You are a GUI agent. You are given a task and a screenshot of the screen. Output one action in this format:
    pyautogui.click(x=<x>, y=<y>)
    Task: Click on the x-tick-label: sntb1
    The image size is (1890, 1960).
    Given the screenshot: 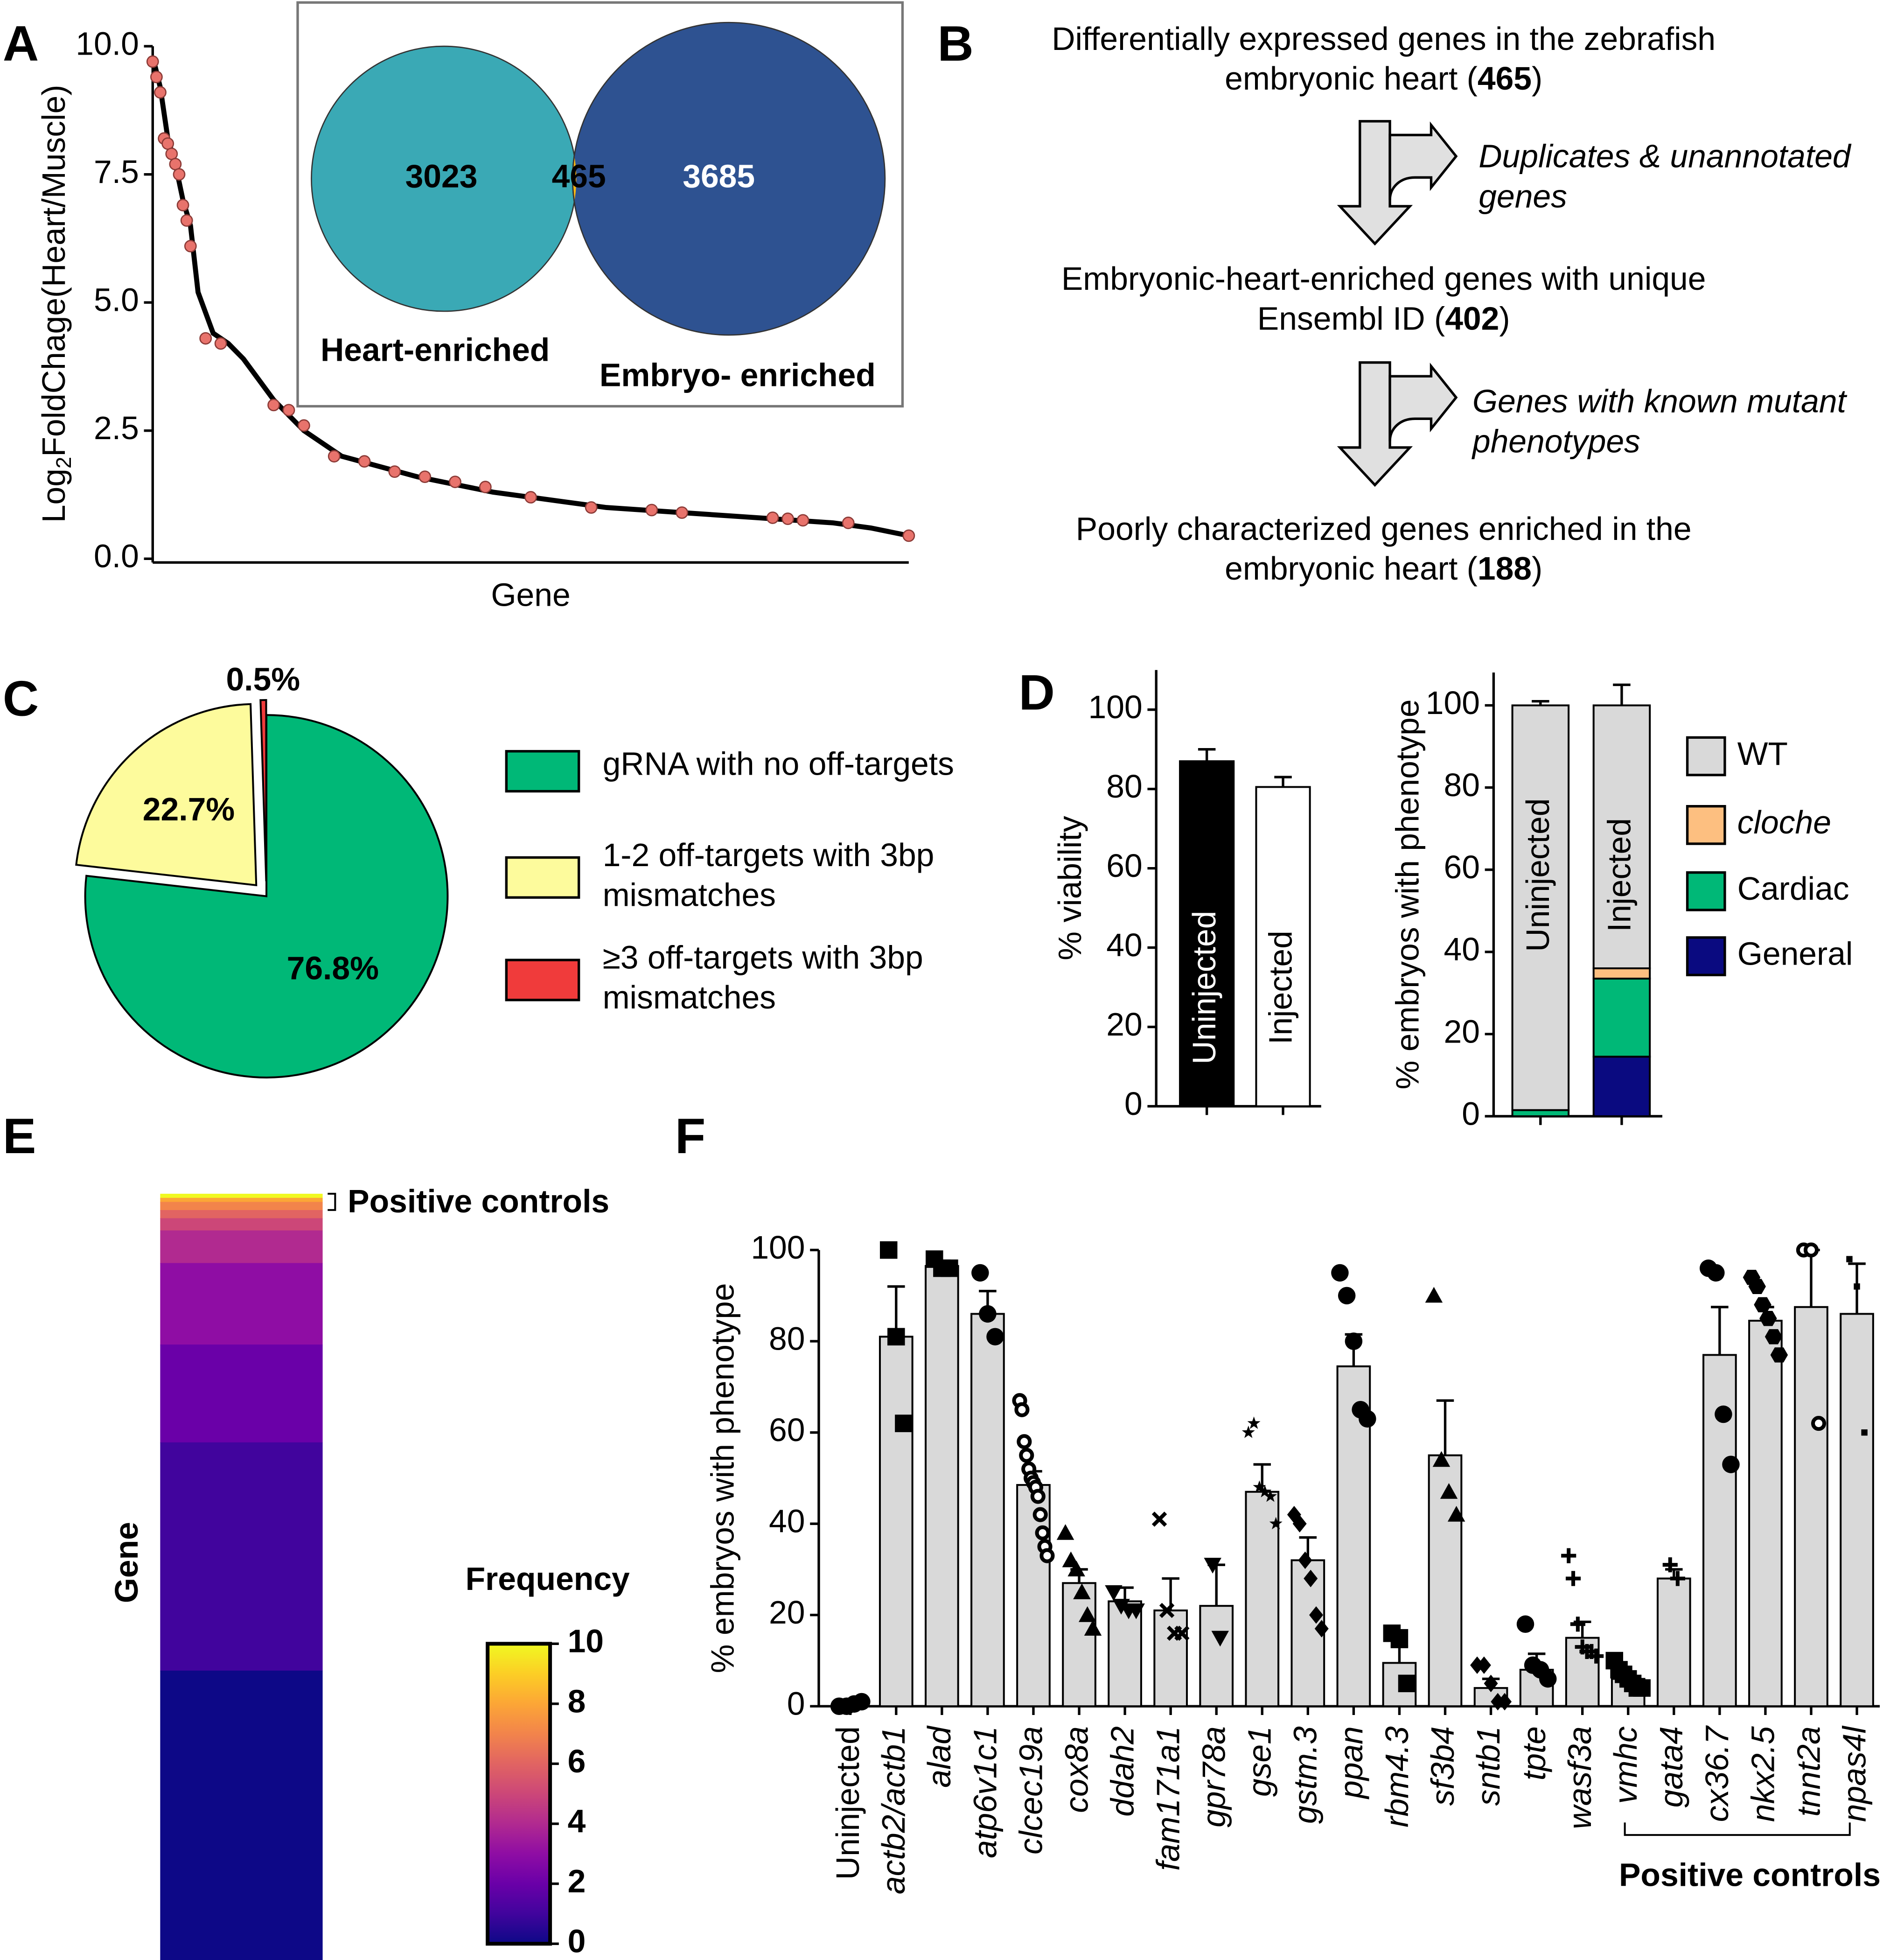 What is the action you would take?
    pyautogui.click(x=1488, y=1766)
    